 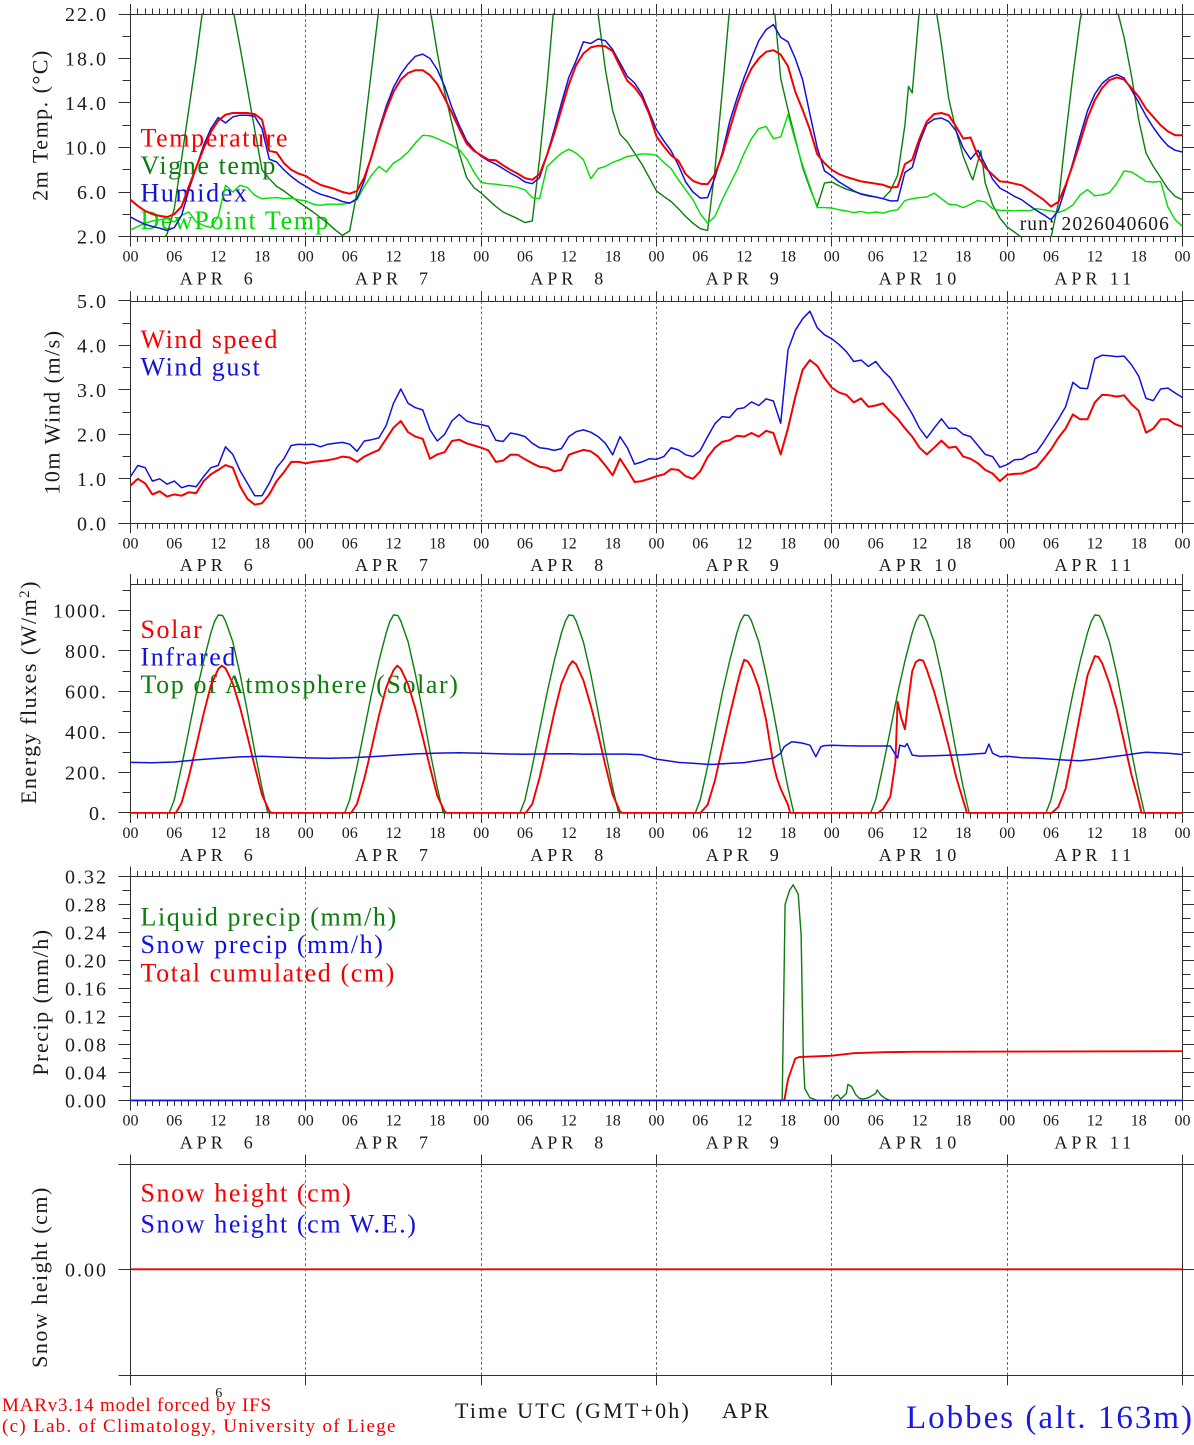 I want to click on svg-text: Lobbes (alt. 163m), so click(x=1050, y=1418).